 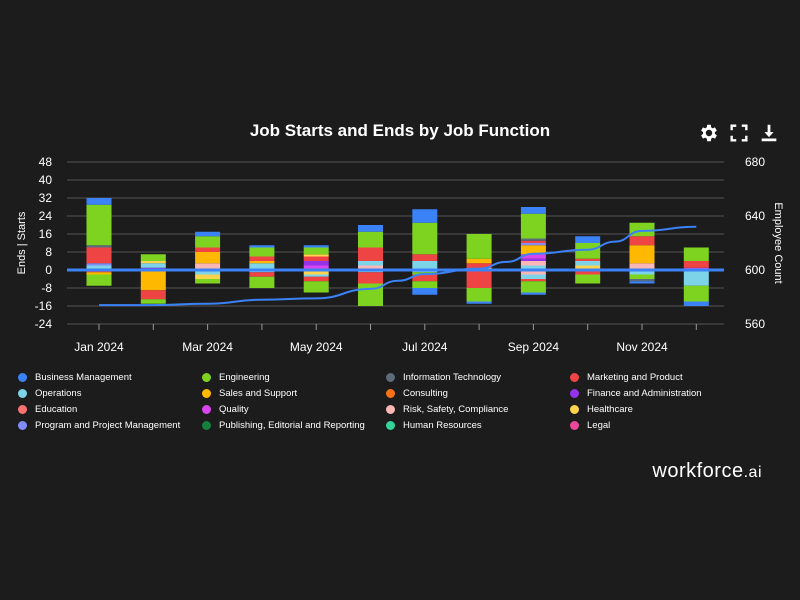 I want to click on legend-item-consulting: Consulting, so click(x=417, y=393).